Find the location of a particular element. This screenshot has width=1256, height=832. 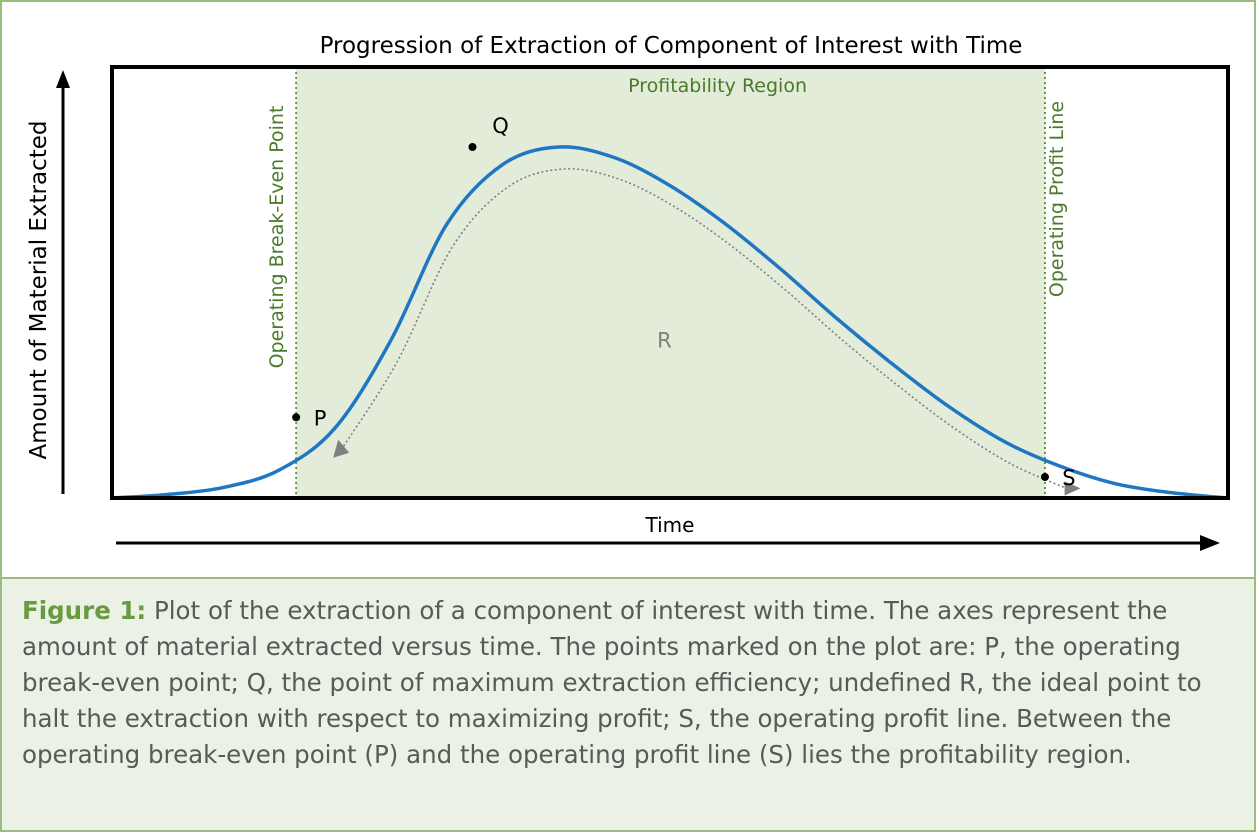

point-label: P is located at coordinates (320, 418).